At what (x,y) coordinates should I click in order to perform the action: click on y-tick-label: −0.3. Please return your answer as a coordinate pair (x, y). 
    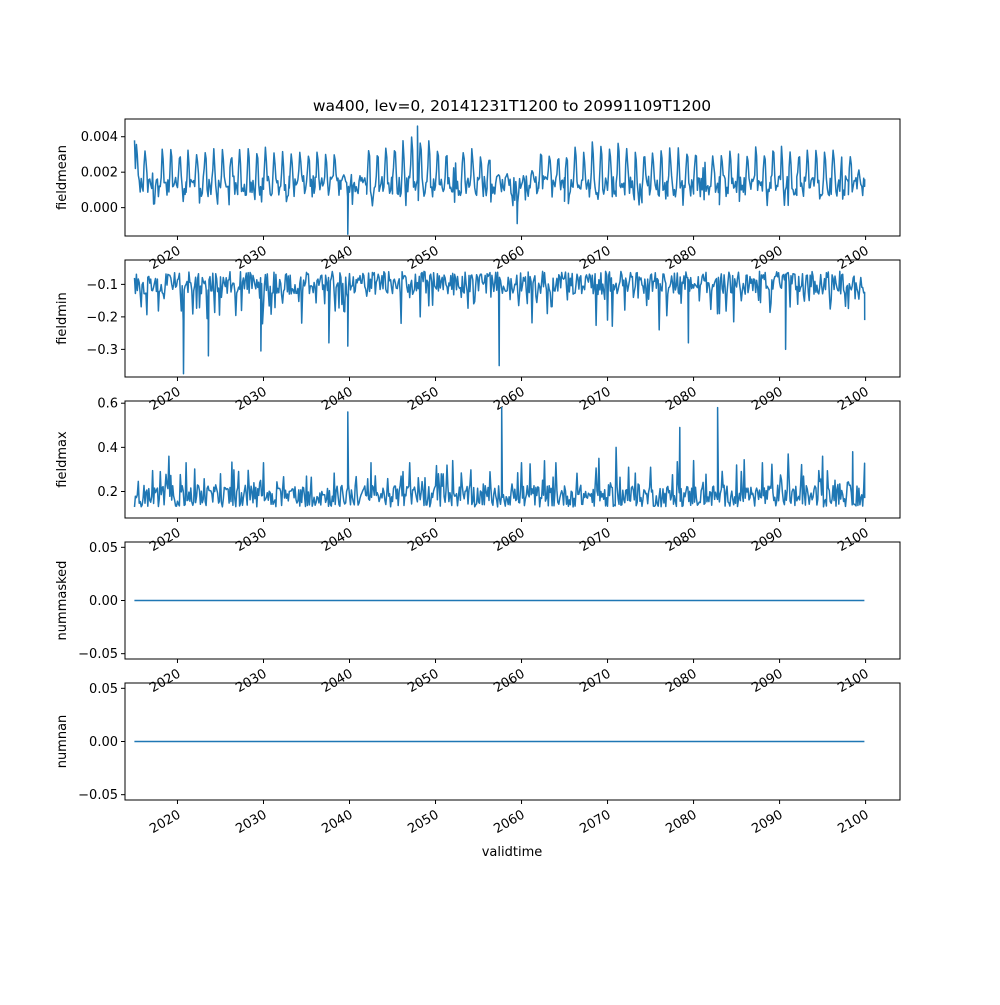
    Looking at the image, I should click on (102, 350).